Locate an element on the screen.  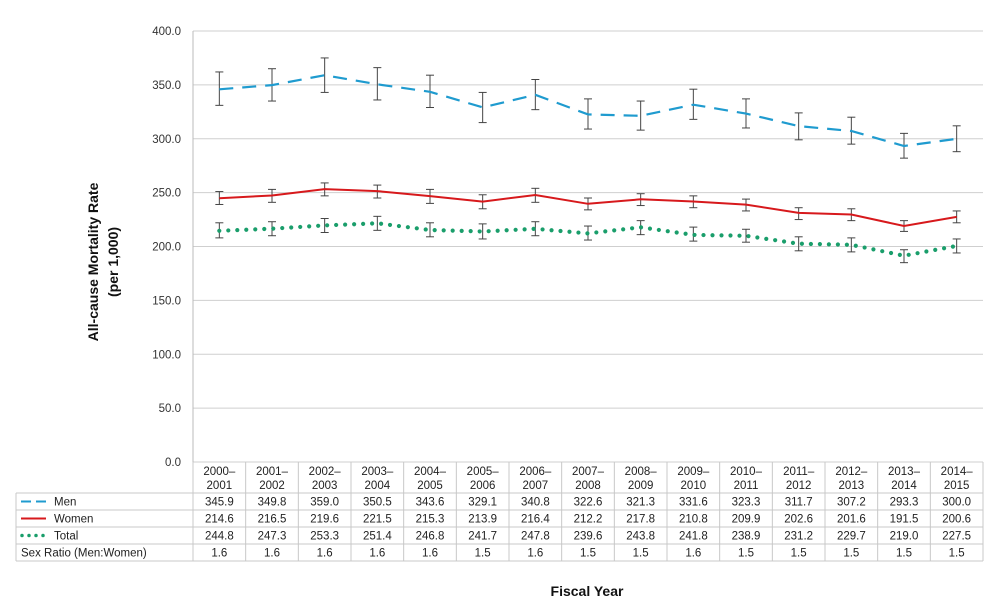
table-cell: 212.2 is located at coordinates (588, 520).